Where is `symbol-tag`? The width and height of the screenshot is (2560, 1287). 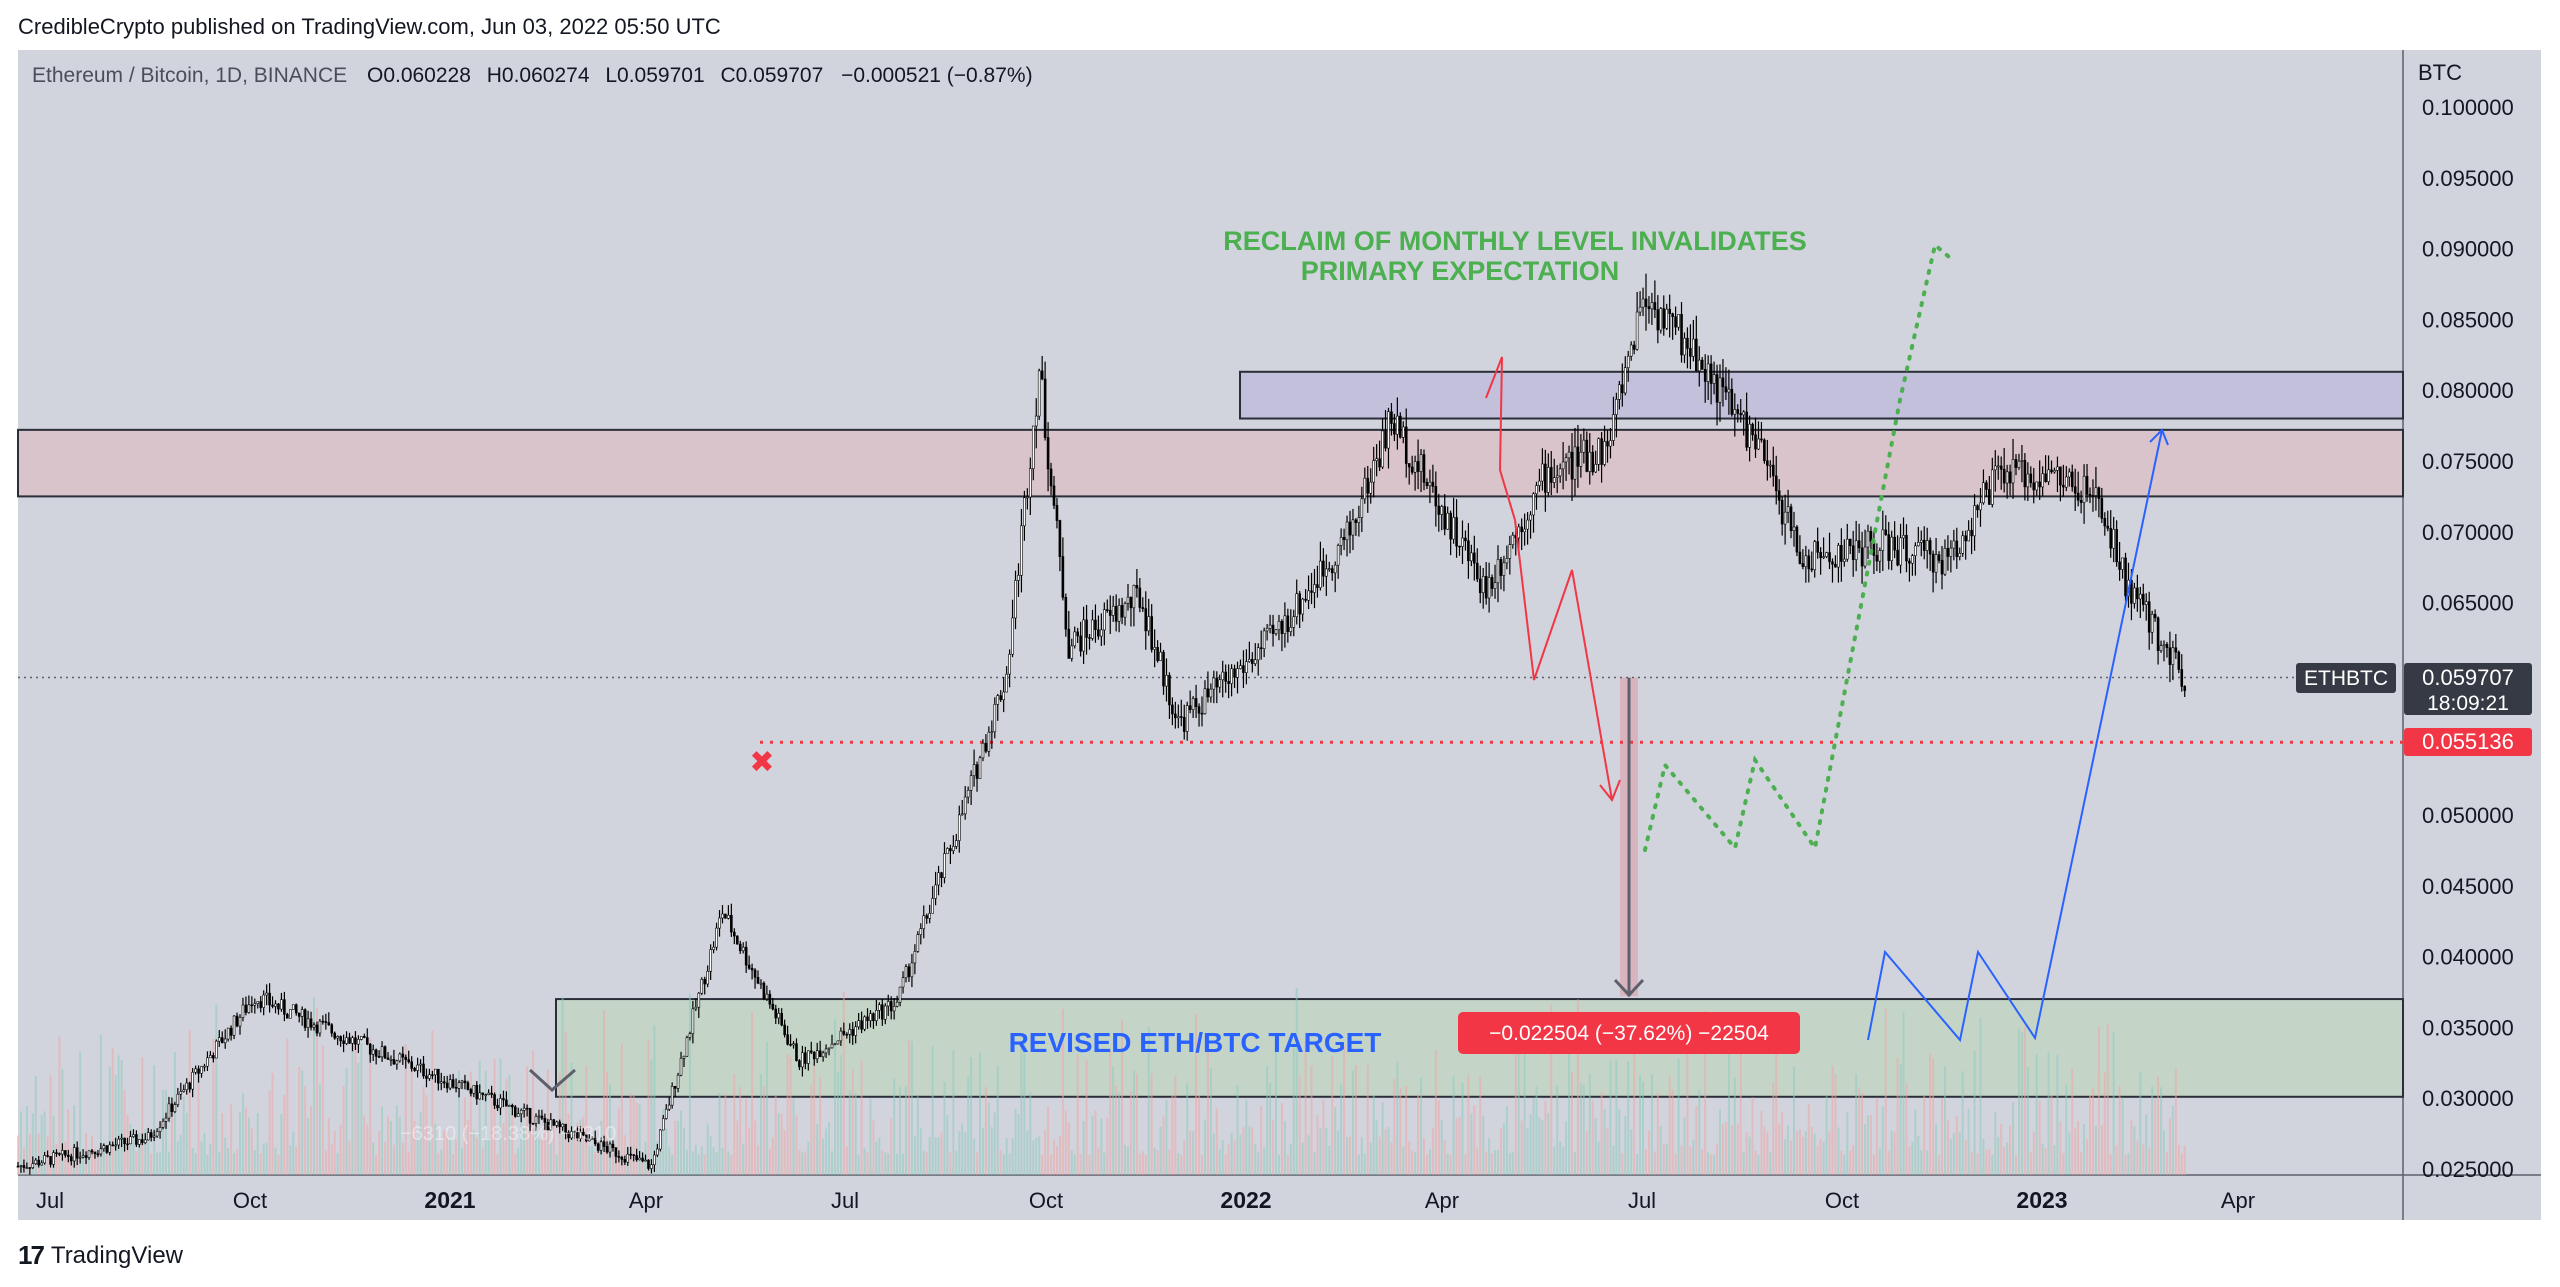
symbol-tag is located at coordinates (2346, 678).